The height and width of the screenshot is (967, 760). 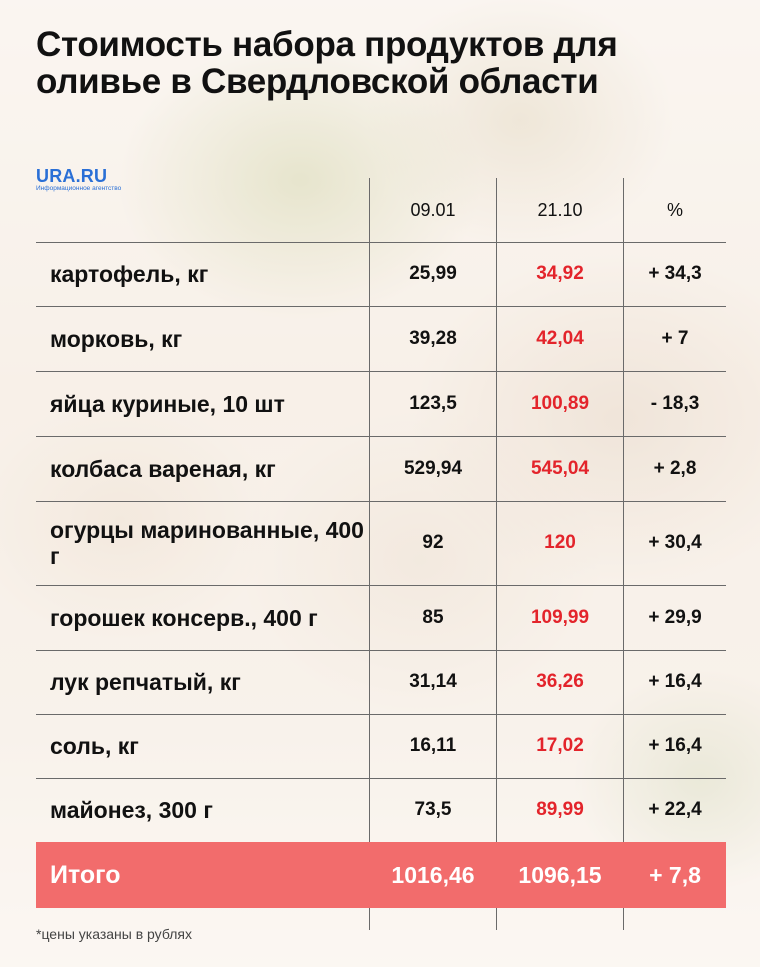 I want to click on logo-tagline: Информационное агентство, so click(x=79, y=188).